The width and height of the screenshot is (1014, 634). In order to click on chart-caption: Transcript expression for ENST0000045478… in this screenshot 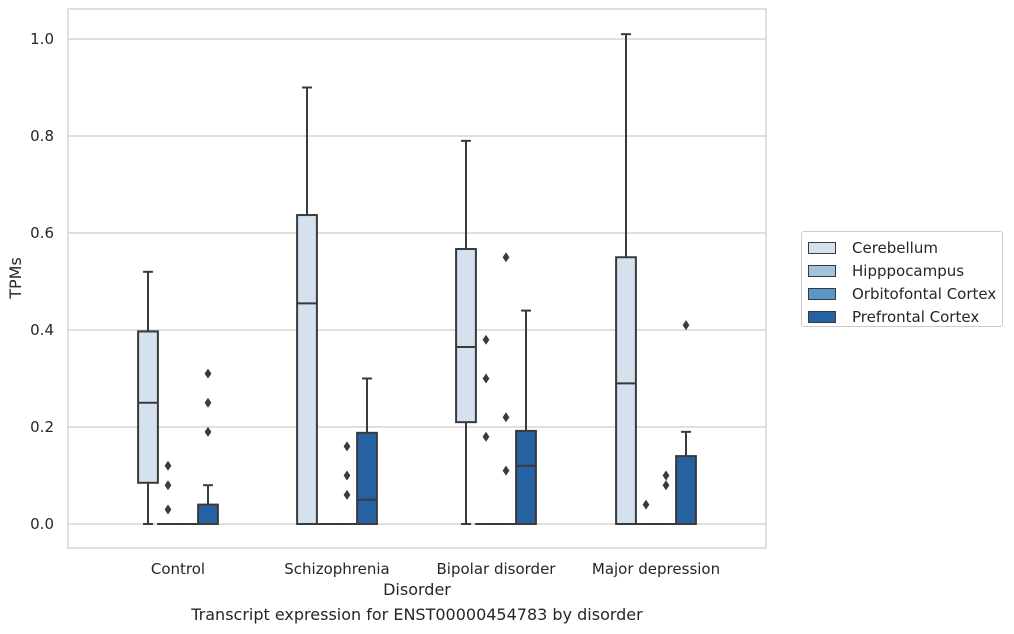, I will do `click(417, 614)`.